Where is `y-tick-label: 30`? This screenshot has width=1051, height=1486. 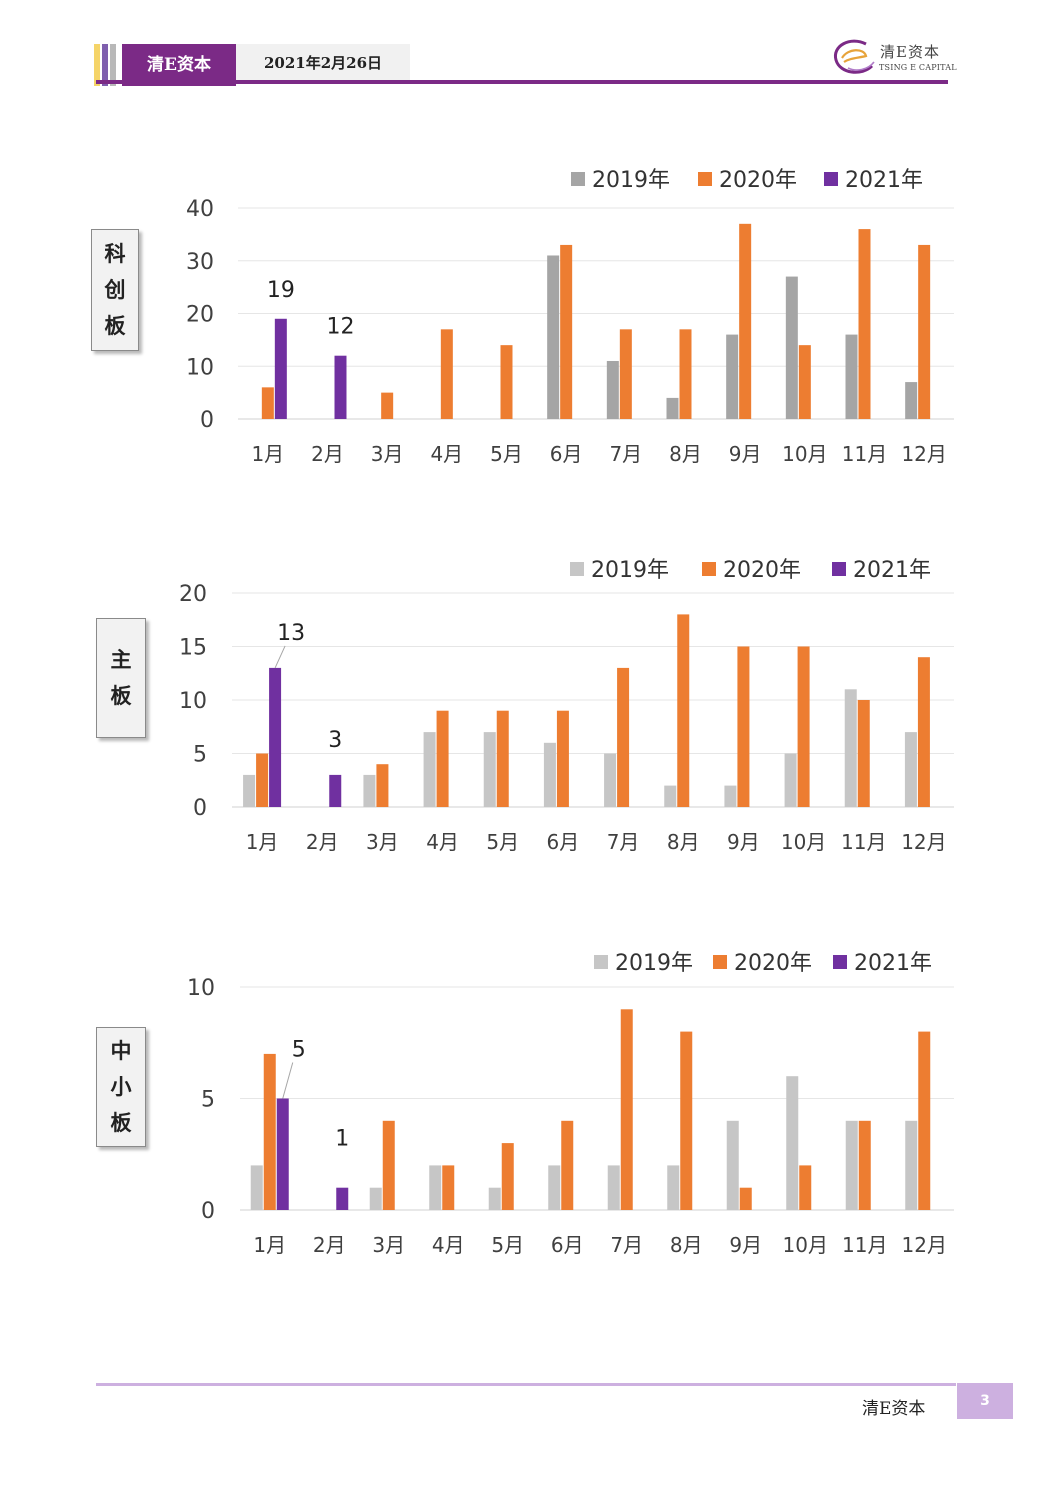
y-tick-label: 30 is located at coordinates (200, 262).